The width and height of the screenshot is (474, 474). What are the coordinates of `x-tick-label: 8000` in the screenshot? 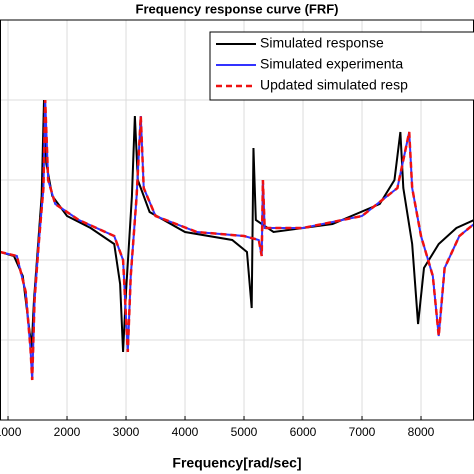 It's located at (421, 432).